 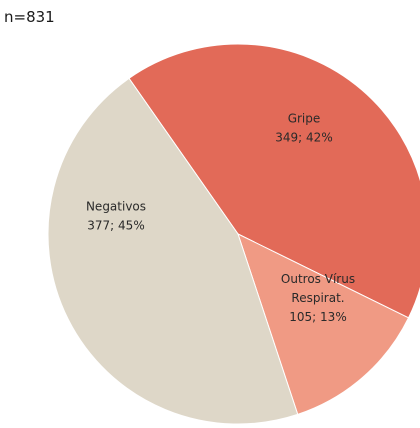 What do you see at coordinates (303, 128) in the screenshot?
I see `slice-label-gripe: Gripe 349; 42%` at bounding box center [303, 128].